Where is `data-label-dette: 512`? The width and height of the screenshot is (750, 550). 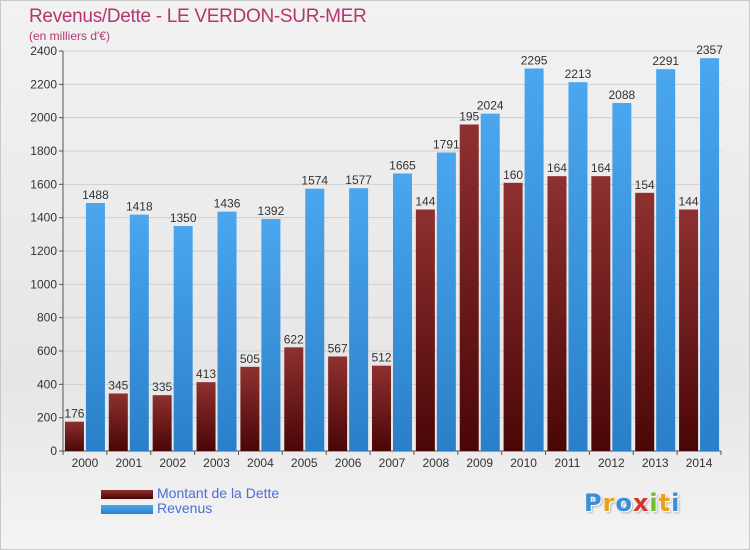
data-label-dette: 512 is located at coordinates (381, 358).